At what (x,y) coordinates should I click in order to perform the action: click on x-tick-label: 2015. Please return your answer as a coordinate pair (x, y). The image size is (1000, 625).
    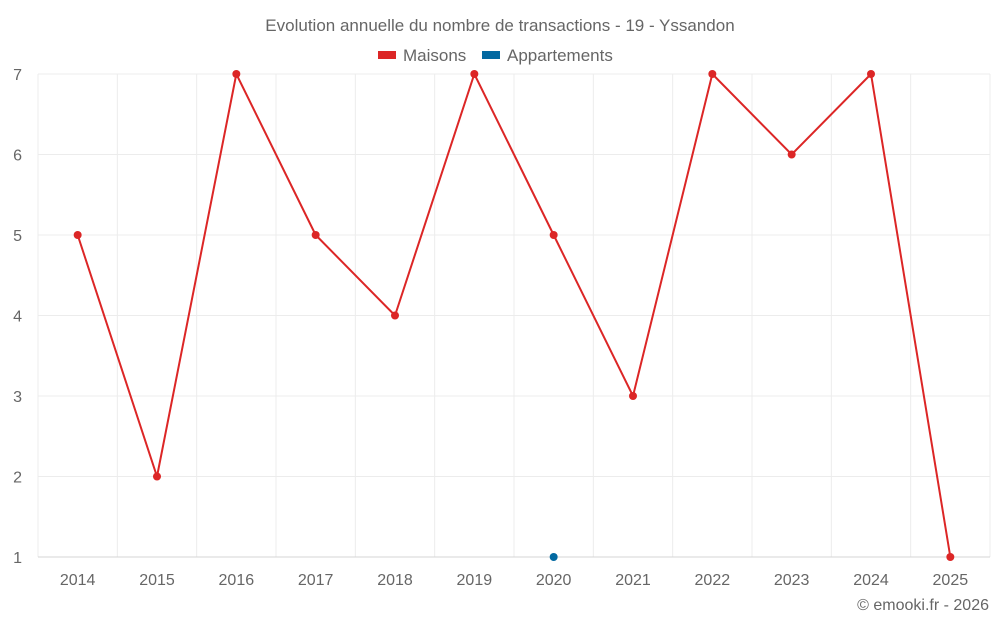
    Looking at the image, I should click on (157, 580).